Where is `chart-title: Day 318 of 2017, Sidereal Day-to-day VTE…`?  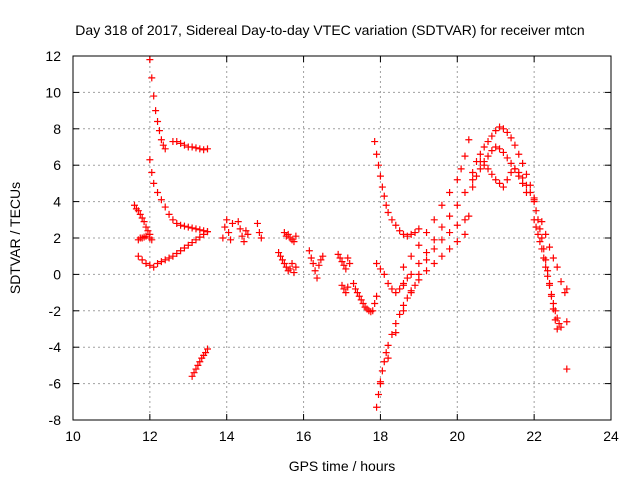
chart-title: Day 318 of 2017, Sidereal Day-to-day VTE… is located at coordinates (329, 30).